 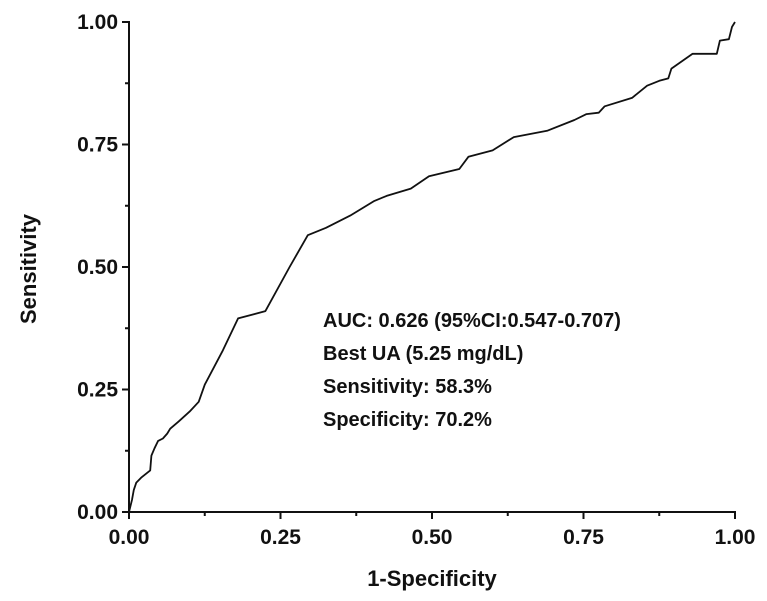 What do you see at coordinates (97, 145) in the screenshot?
I see `y-tick-label: 0.75` at bounding box center [97, 145].